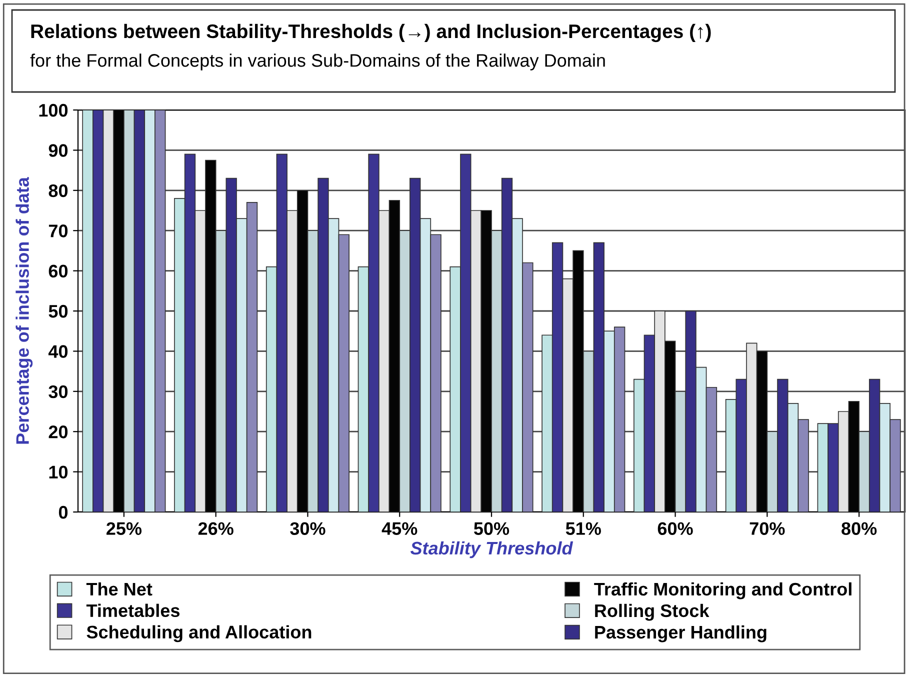  Describe the element at coordinates (859, 528) in the screenshot. I see `x-tick-label: 80%` at that location.